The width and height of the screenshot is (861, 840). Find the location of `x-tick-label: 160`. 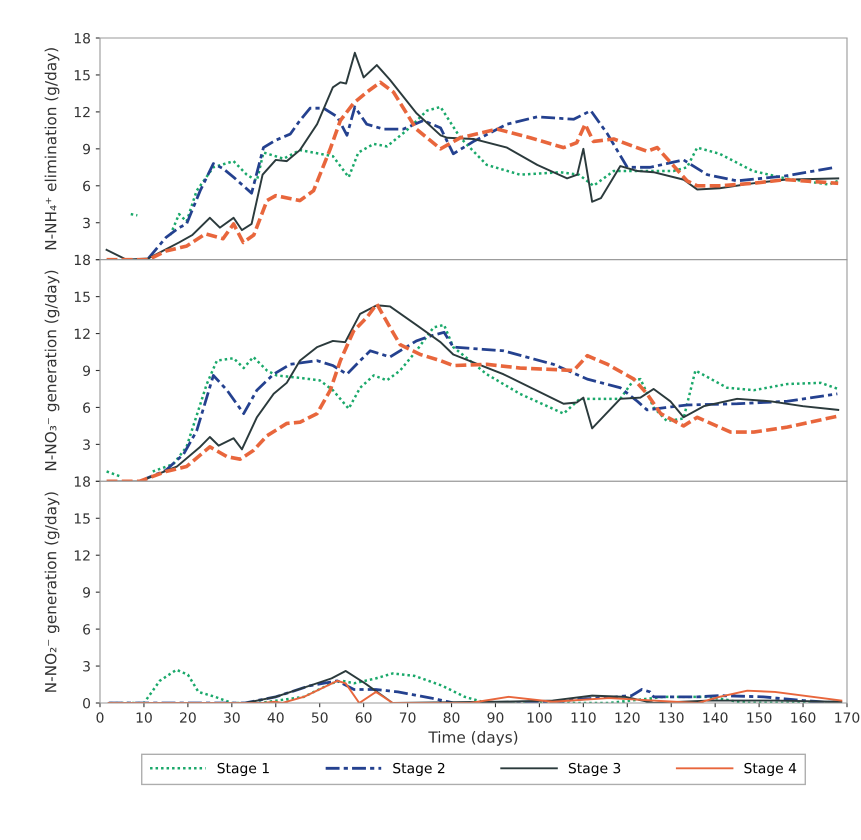

x-tick-label: 160 is located at coordinates (803, 717).